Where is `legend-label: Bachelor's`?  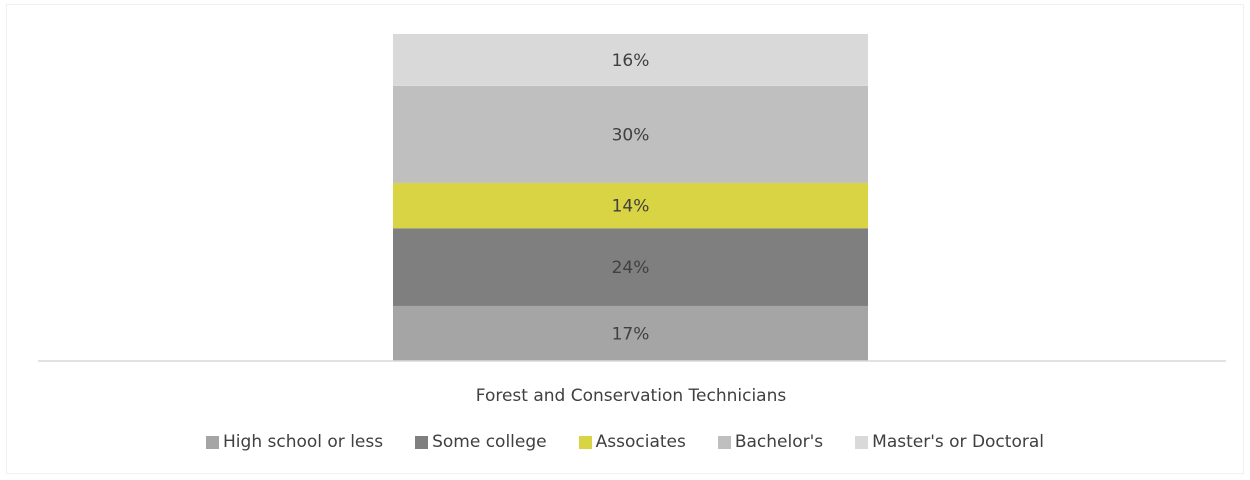 legend-label: Bachelor's is located at coordinates (779, 442).